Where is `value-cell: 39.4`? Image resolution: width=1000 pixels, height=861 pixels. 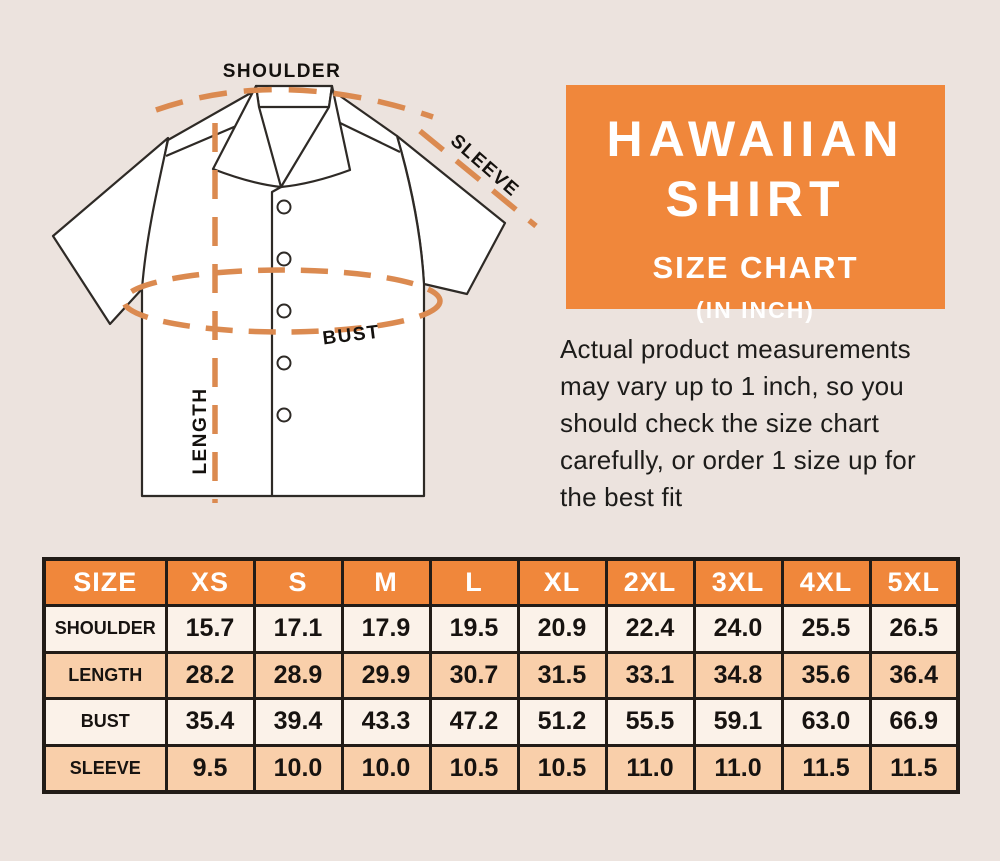
value-cell: 39.4 is located at coordinates (298, 722).